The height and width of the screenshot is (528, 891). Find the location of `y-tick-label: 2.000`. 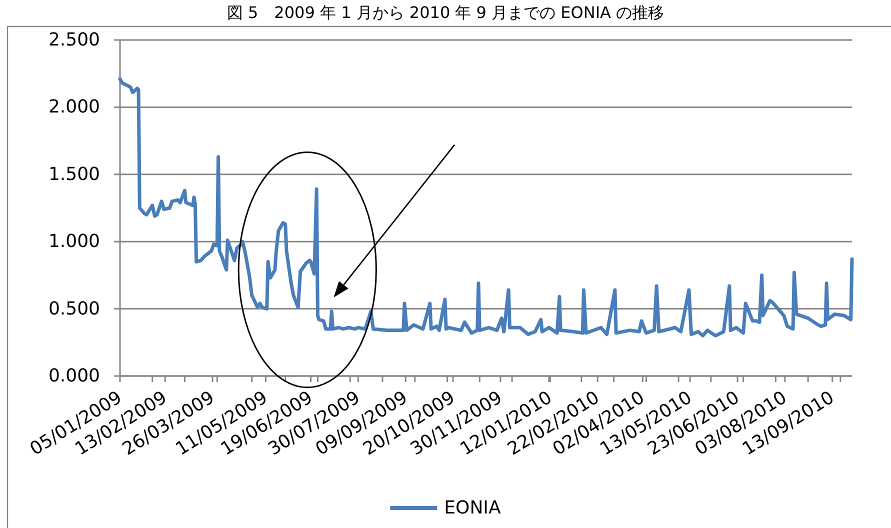

y-tick-label: 2.000 is located at coordinates (74, 107).